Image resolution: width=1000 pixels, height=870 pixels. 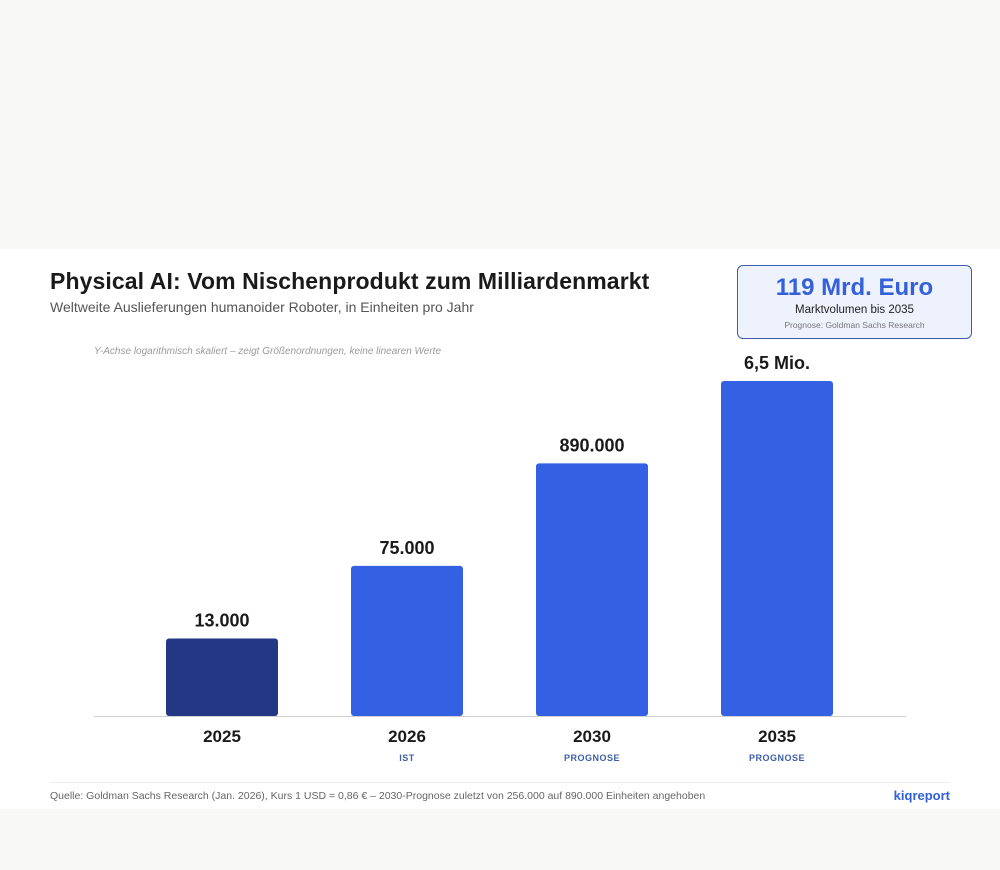 What do you see at coordinates (592, 736) in the screenshot?
I see `x-tick-label-2030: 2030` at bounding box center [592, 736].